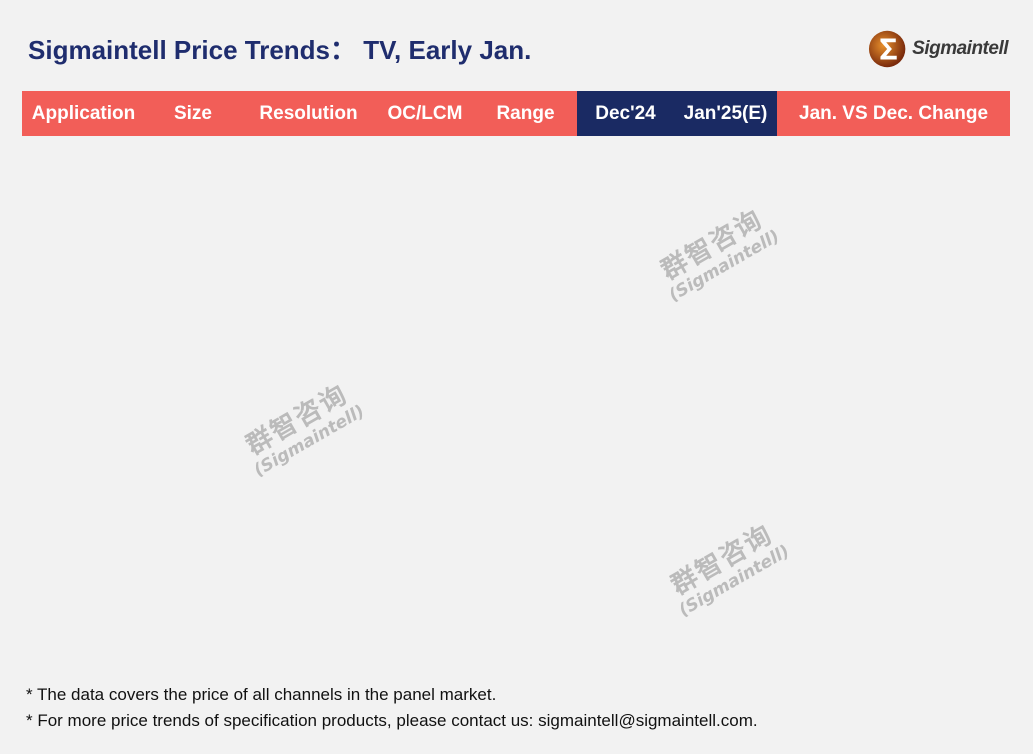  What do you see at coordinates (894, 113) in the screenshot?
I see `header-change: Jan. VS Dec. Change` at bounding box center [894, 113].